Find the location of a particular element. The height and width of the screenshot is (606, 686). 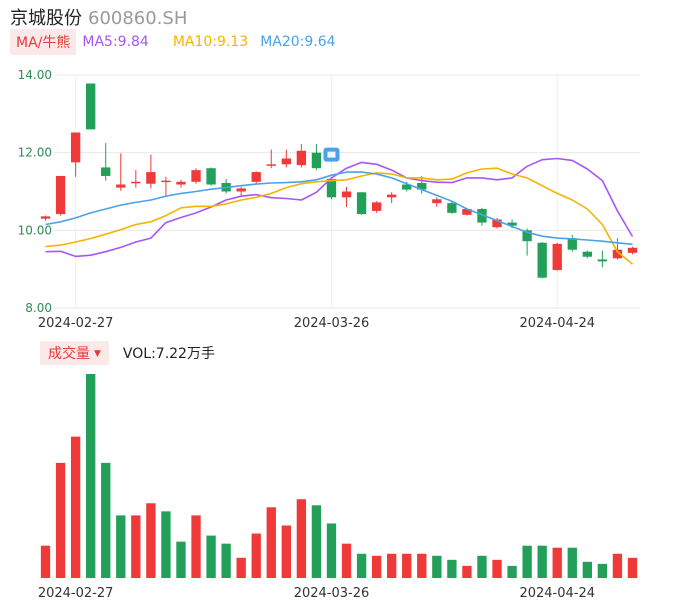

volume-indicator-button: 成交量 ▼ is located at coordinates (74, 353).